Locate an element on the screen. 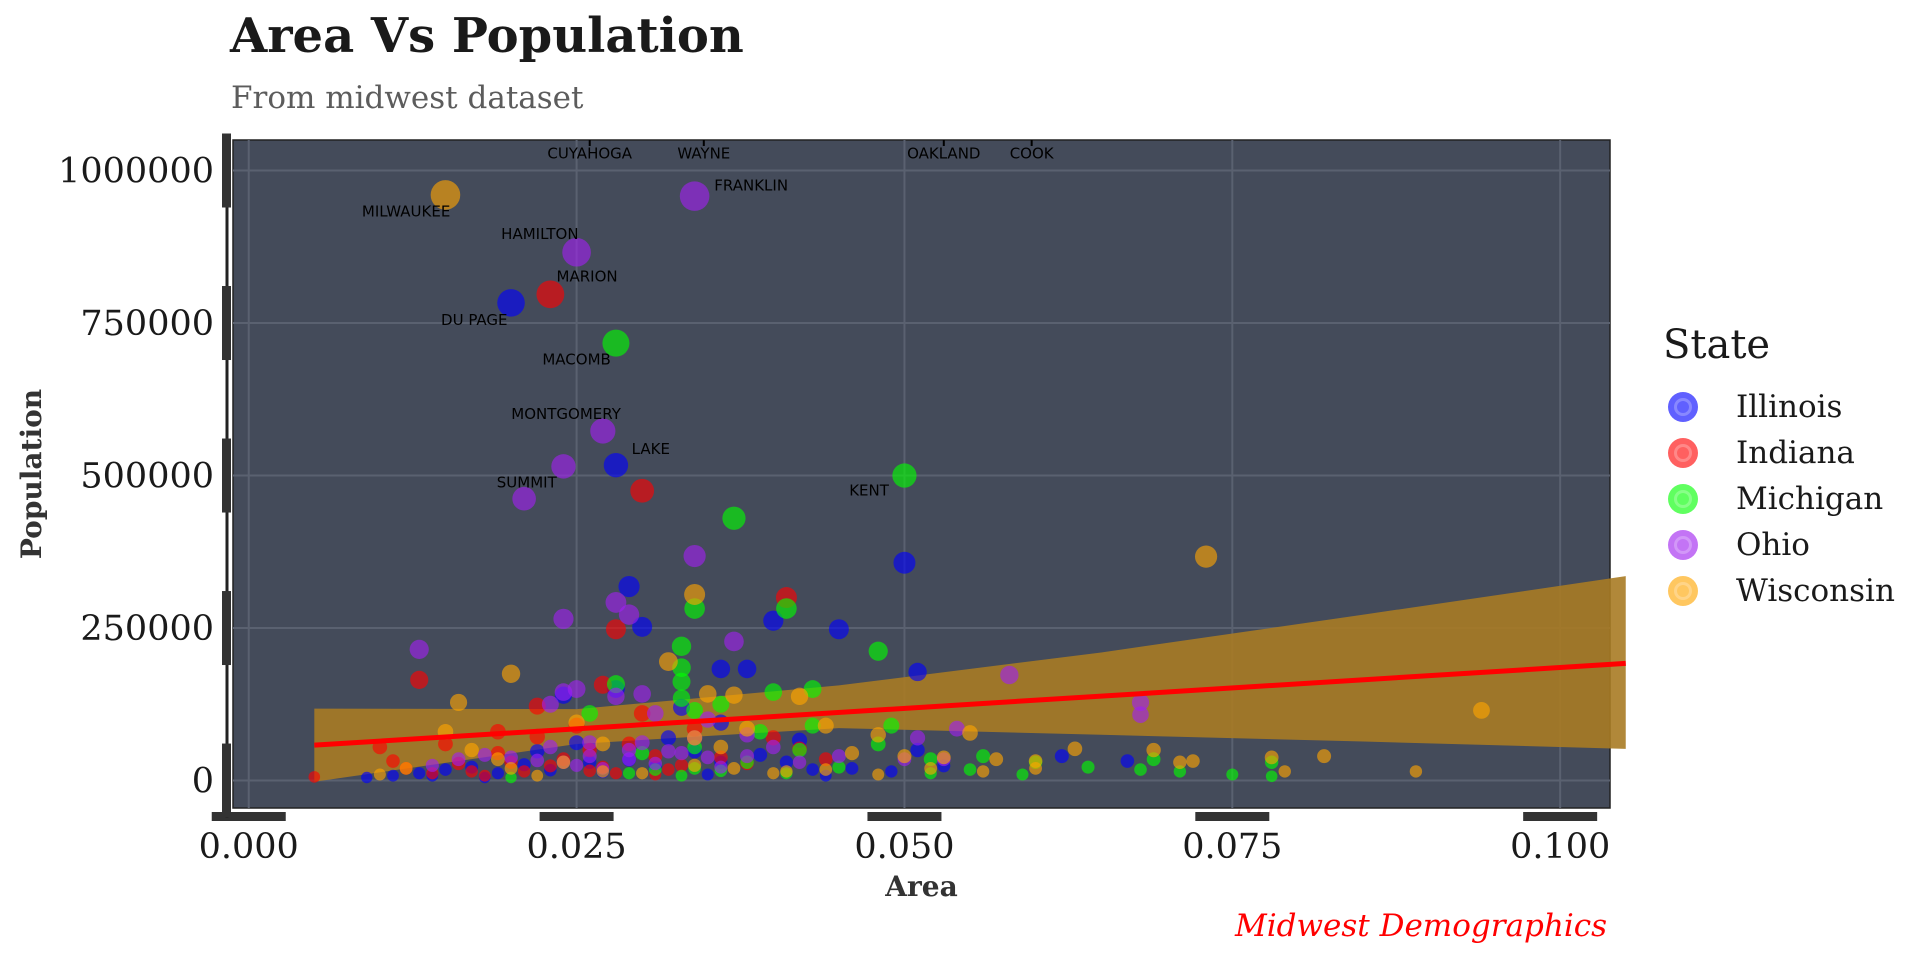 This screenshot has width=1920, height=960. county-label: SUMMIT is located at coordinates (527, 483).